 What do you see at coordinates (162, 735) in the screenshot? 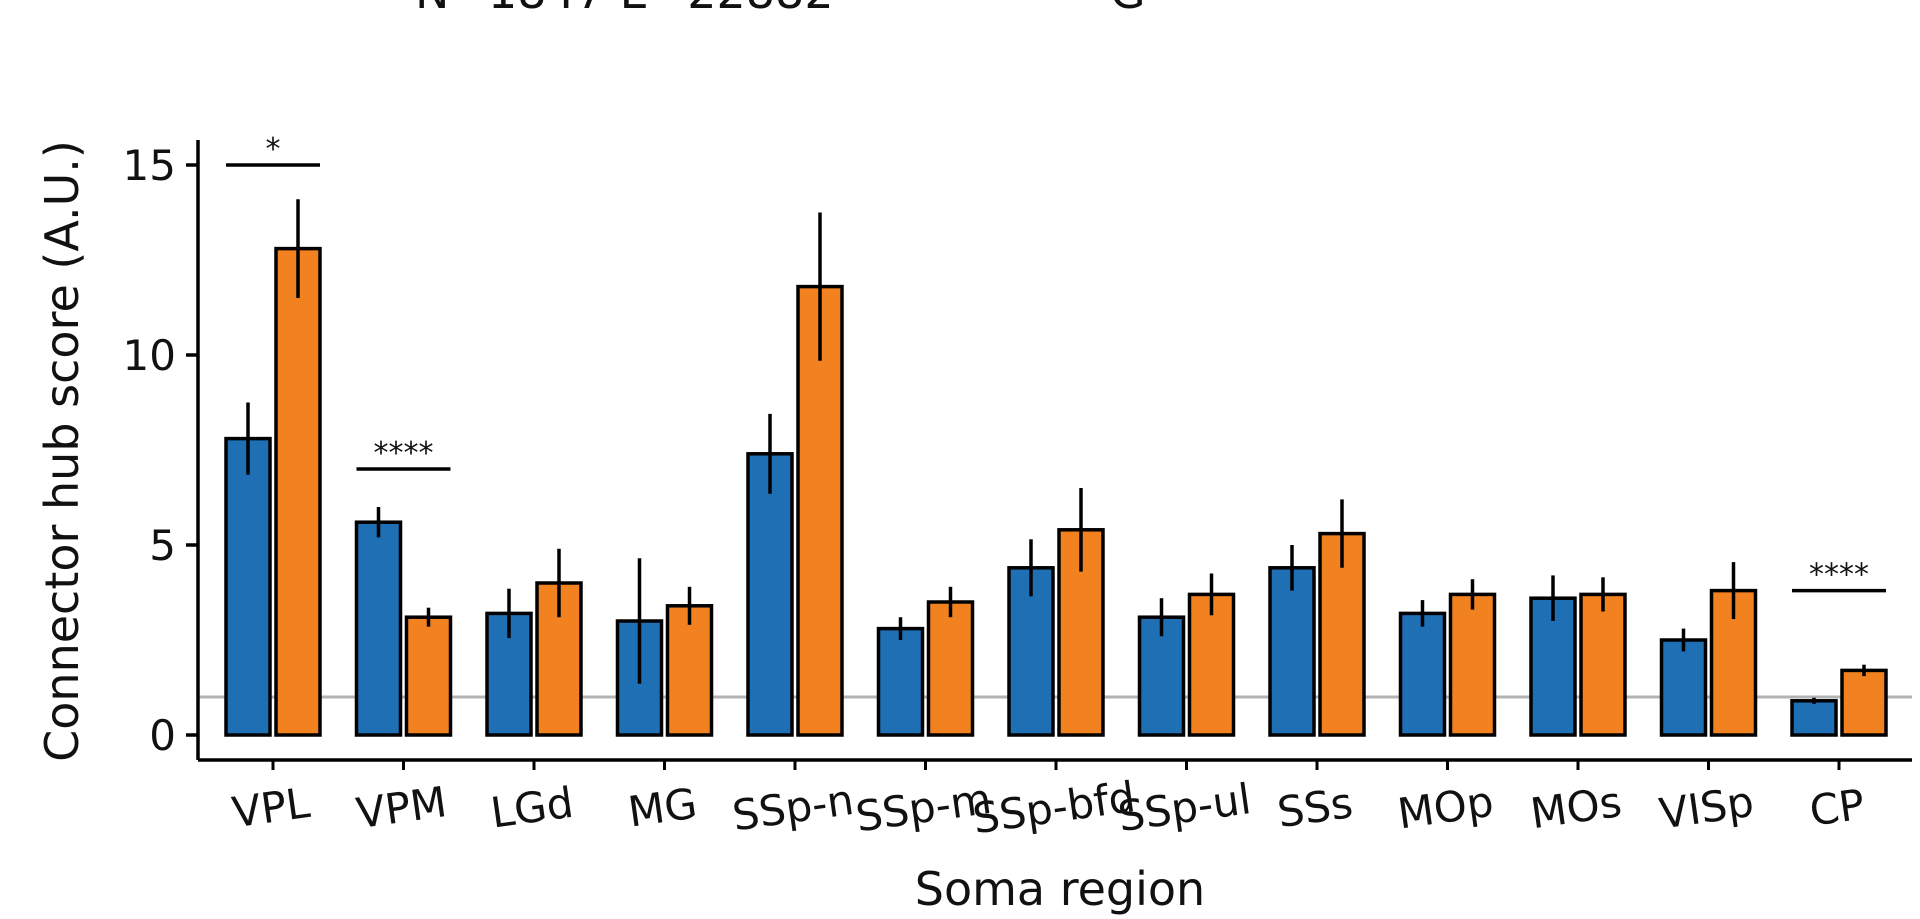
I see `y-tick-label-0: 0` at bounding box center [162, 735].